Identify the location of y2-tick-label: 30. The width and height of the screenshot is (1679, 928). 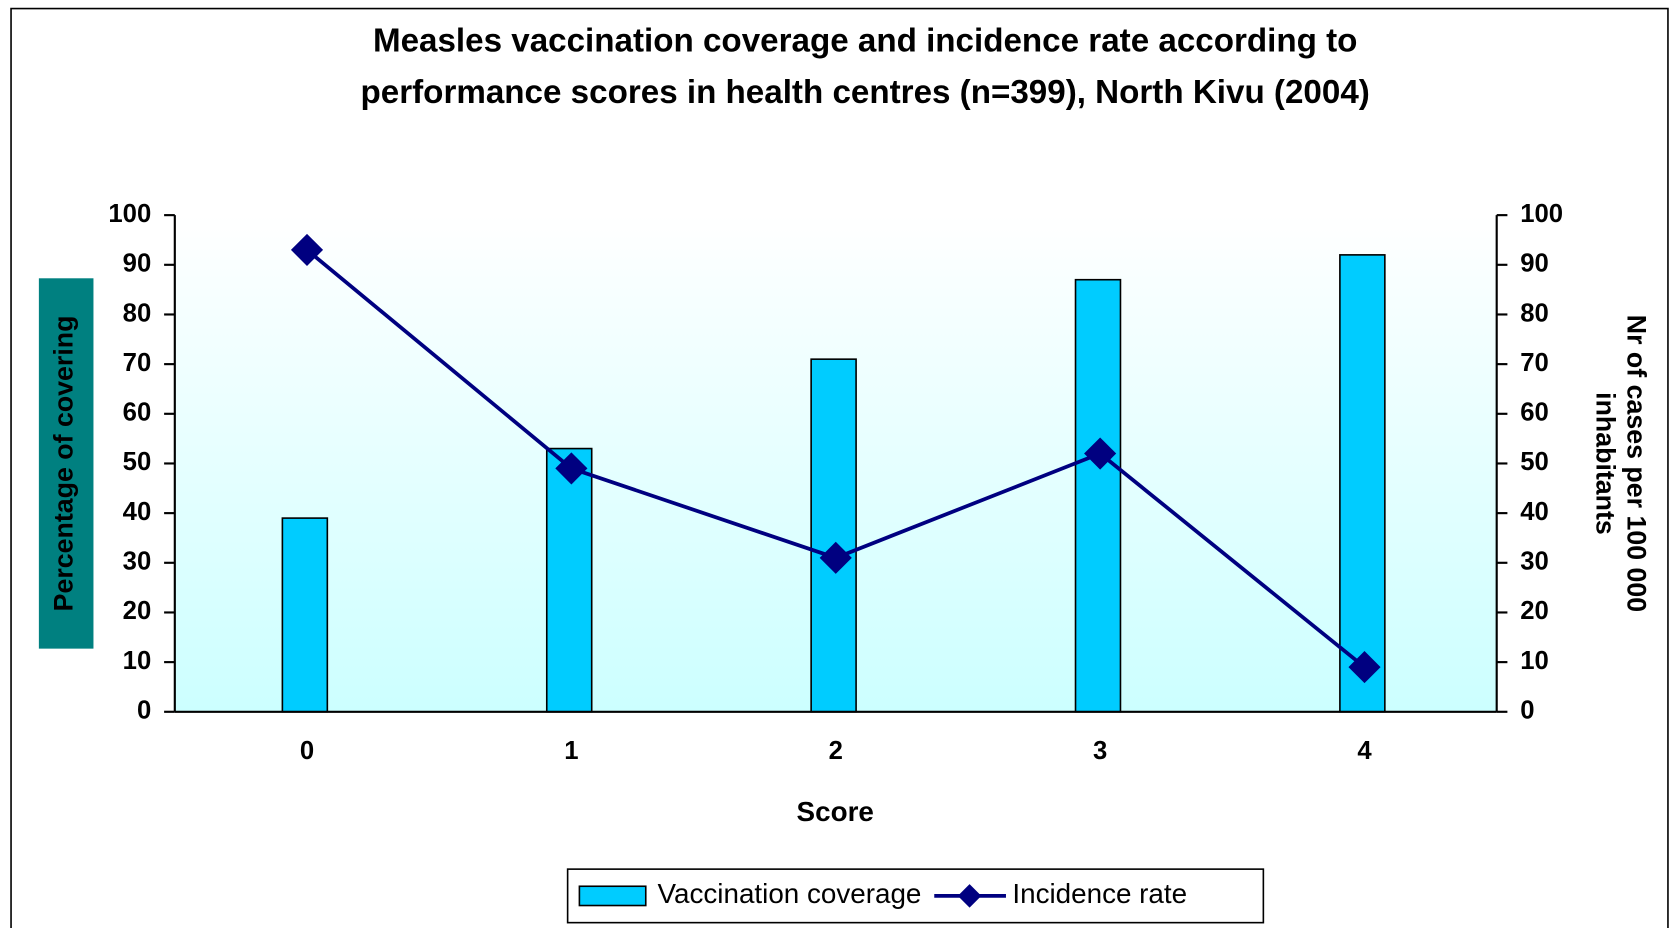
(1534, 562).